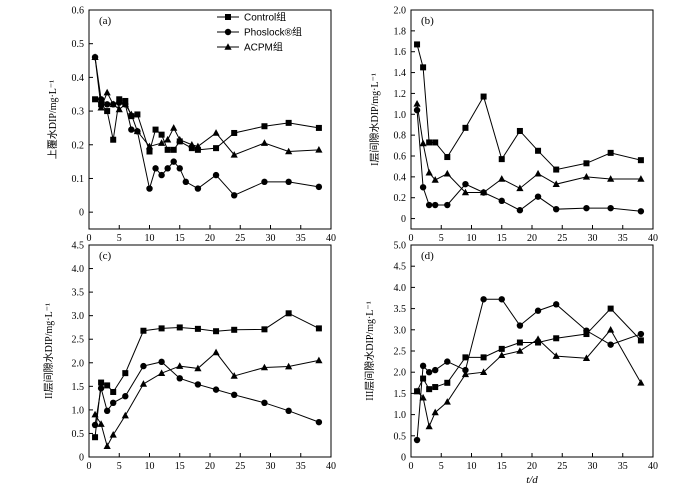 The image size is (700, 491). What do you see at coordinates (400, 198) in the screenshot?
I see `y-tick-label: 0.2` at bounding box center [400, 198].